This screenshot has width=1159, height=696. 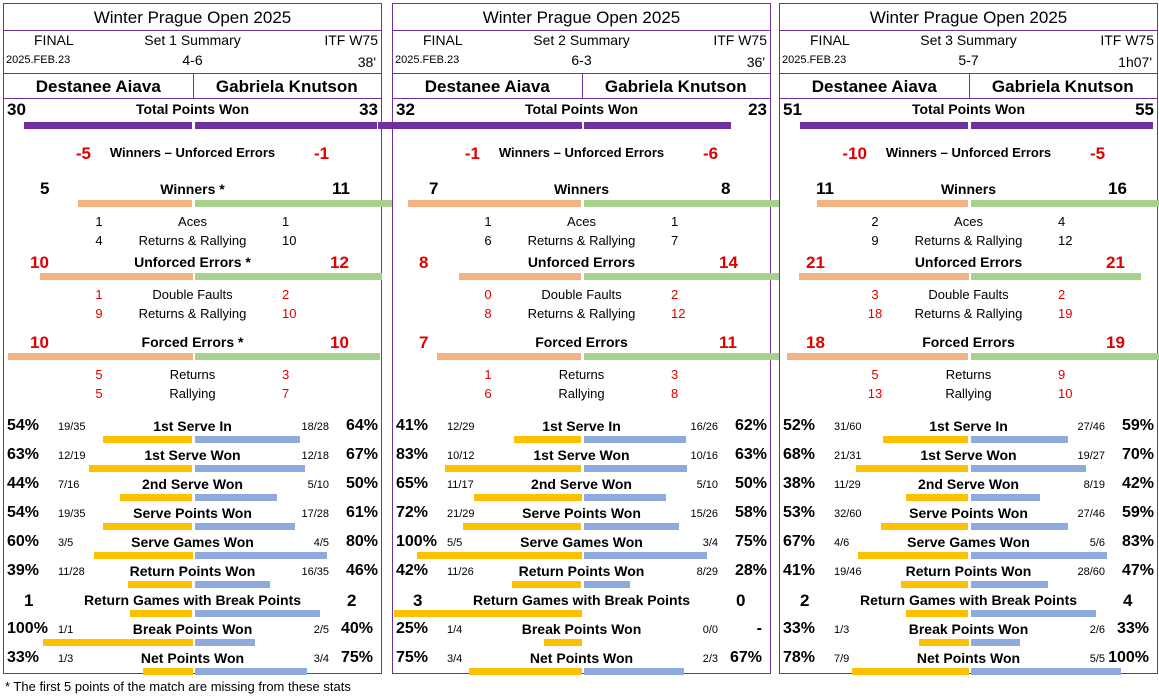 What do you see at coordinates (847, 485) in the screenshot?
I see `second-serve-won-p1-count: 11/29` at bounding box center [847, 485].